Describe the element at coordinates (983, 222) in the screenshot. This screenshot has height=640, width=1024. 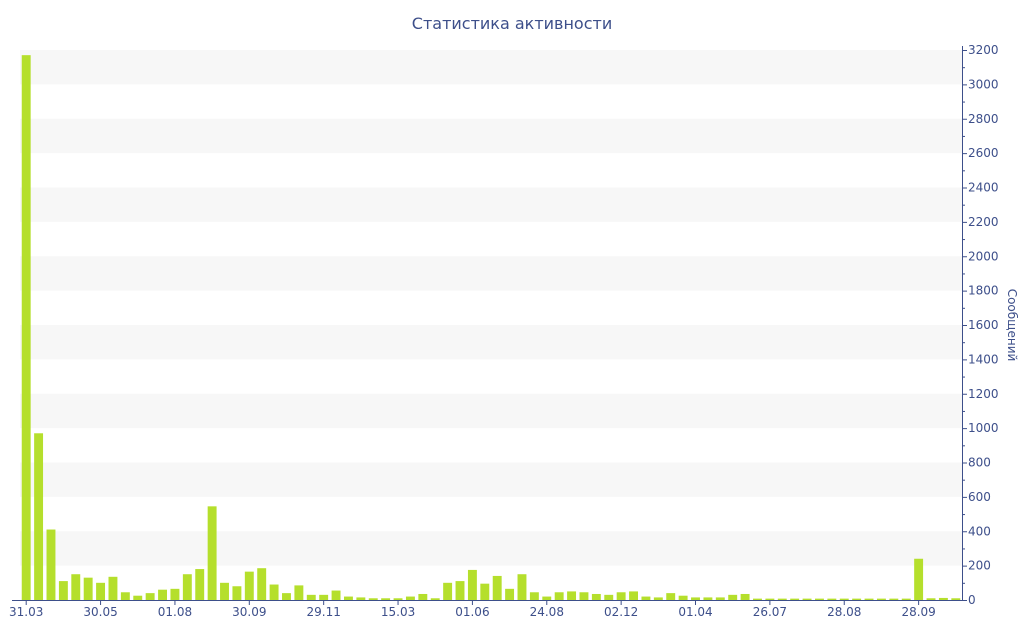
I see `y-tick-label: 2200` at that location.